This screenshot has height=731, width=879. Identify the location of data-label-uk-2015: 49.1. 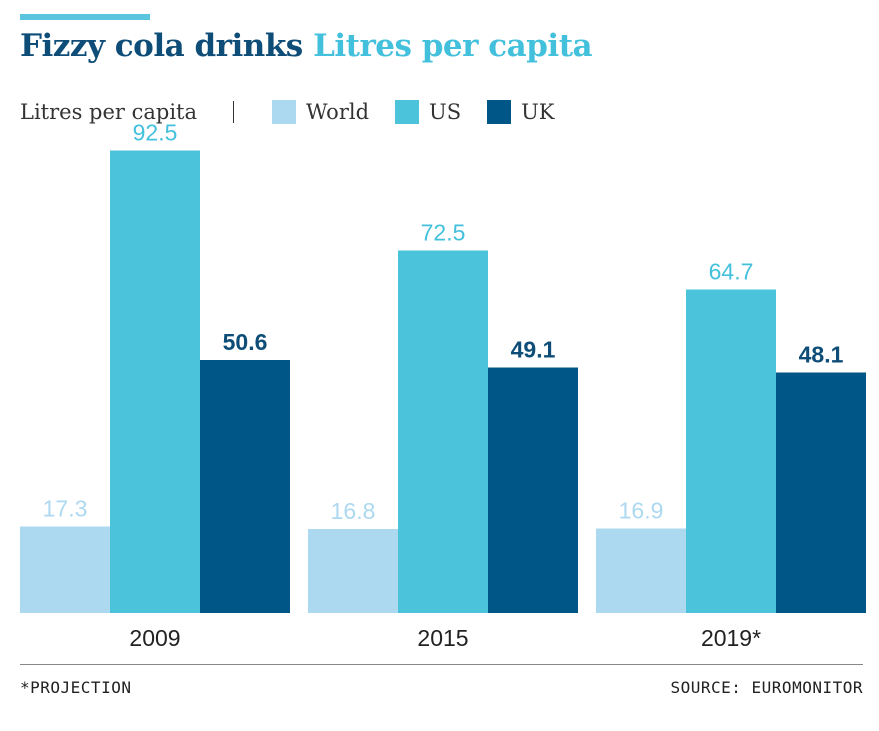
(533, 350).